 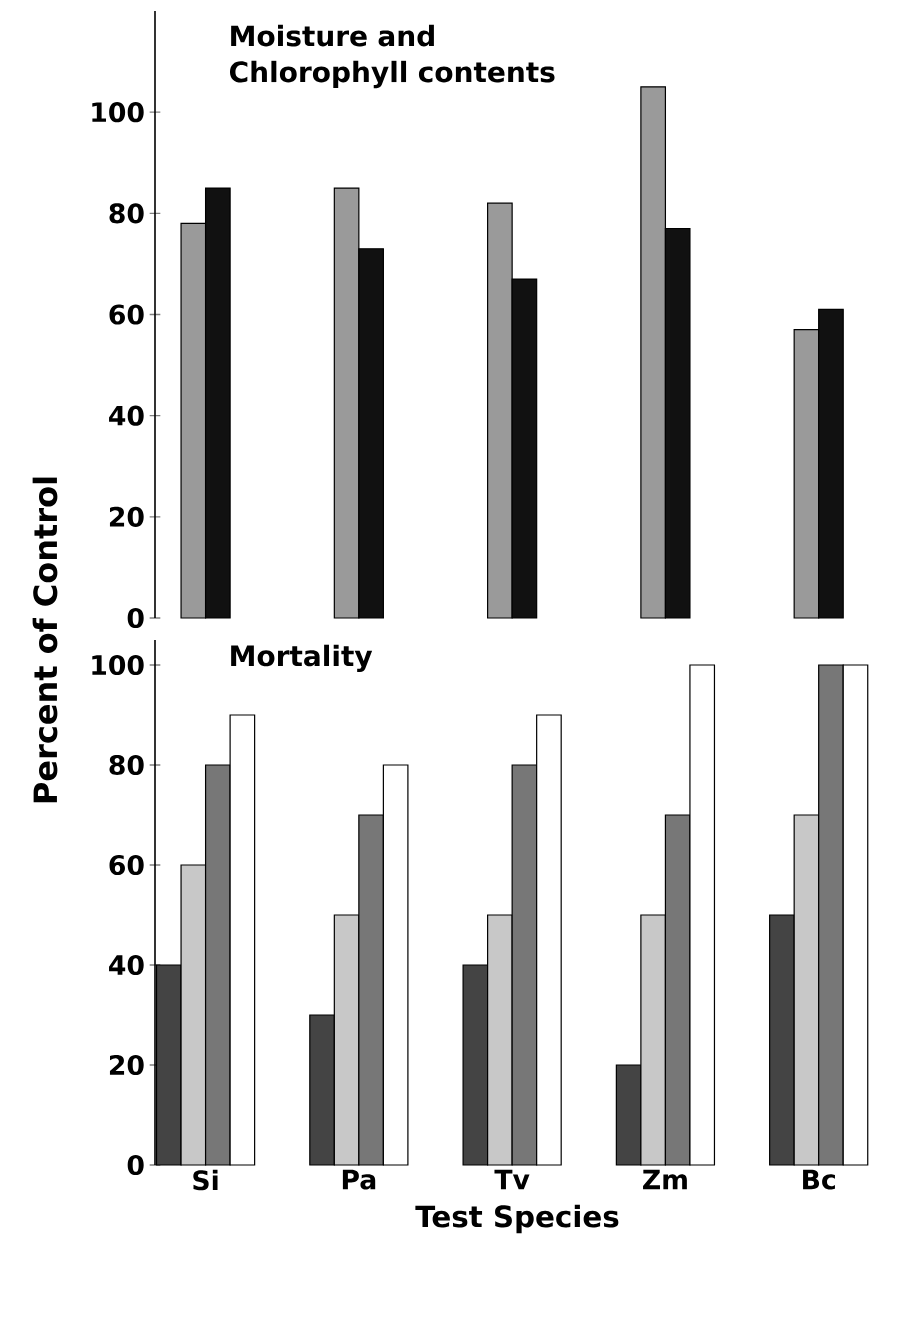 I want to click on x-tick-label: Pa, so click(x=359, y=1179).